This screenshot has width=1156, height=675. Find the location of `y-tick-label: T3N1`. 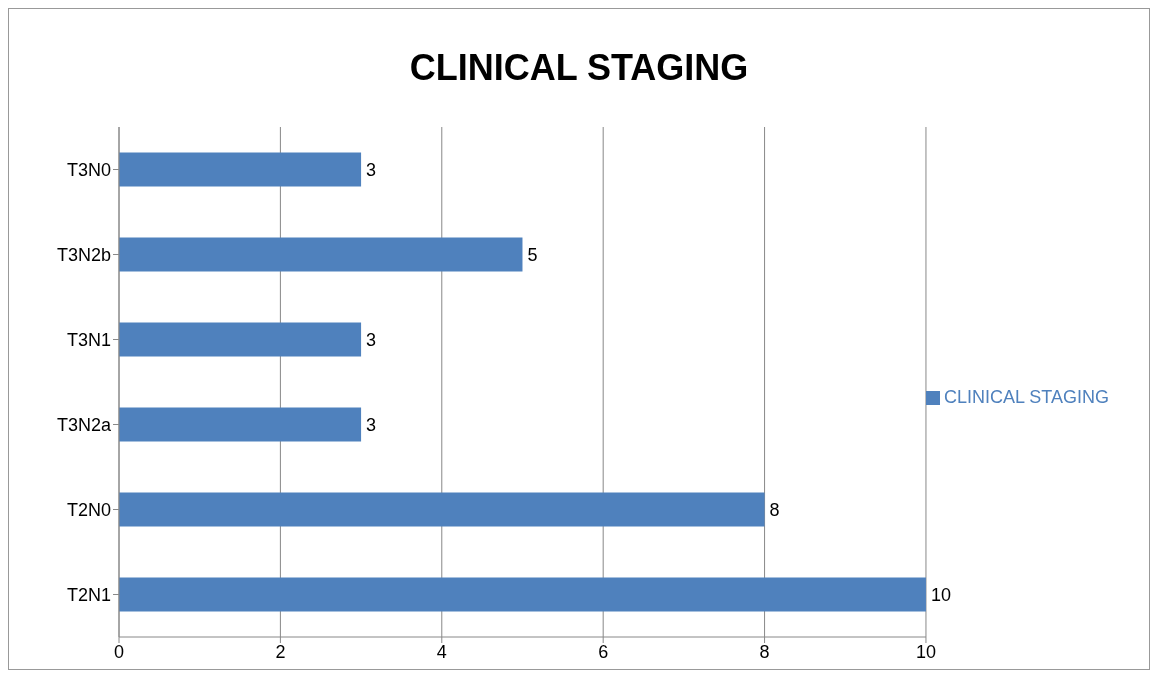

y-tick-label: T3N1 is located at coordinates (88, 339).